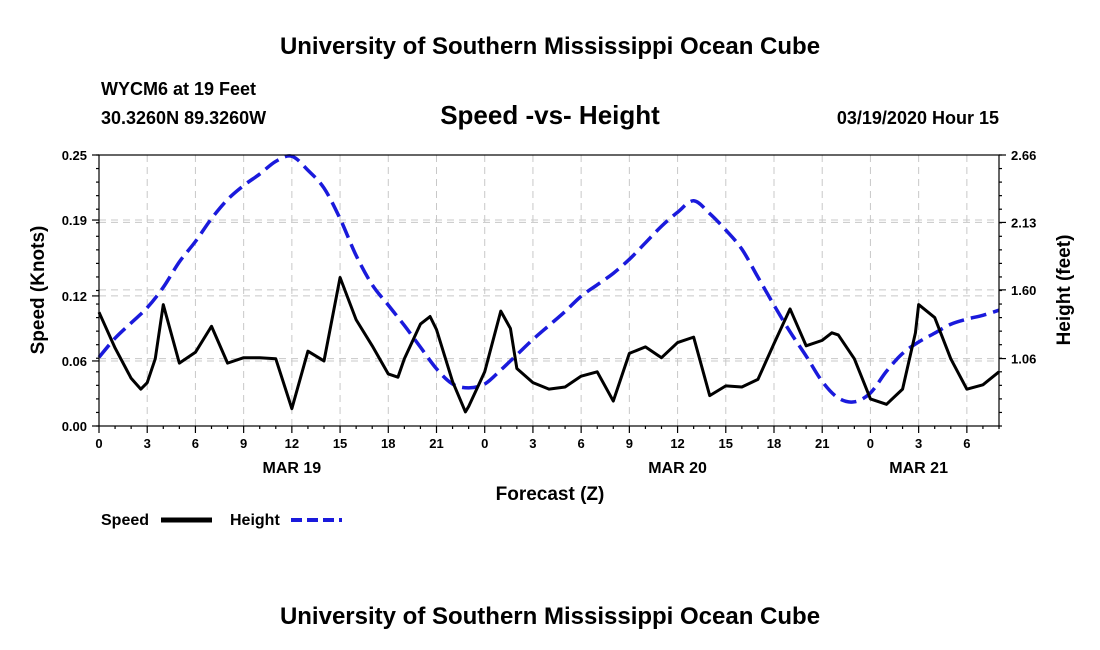  I want to click on y-left-tick-label: 0.00, so click(74, 426).